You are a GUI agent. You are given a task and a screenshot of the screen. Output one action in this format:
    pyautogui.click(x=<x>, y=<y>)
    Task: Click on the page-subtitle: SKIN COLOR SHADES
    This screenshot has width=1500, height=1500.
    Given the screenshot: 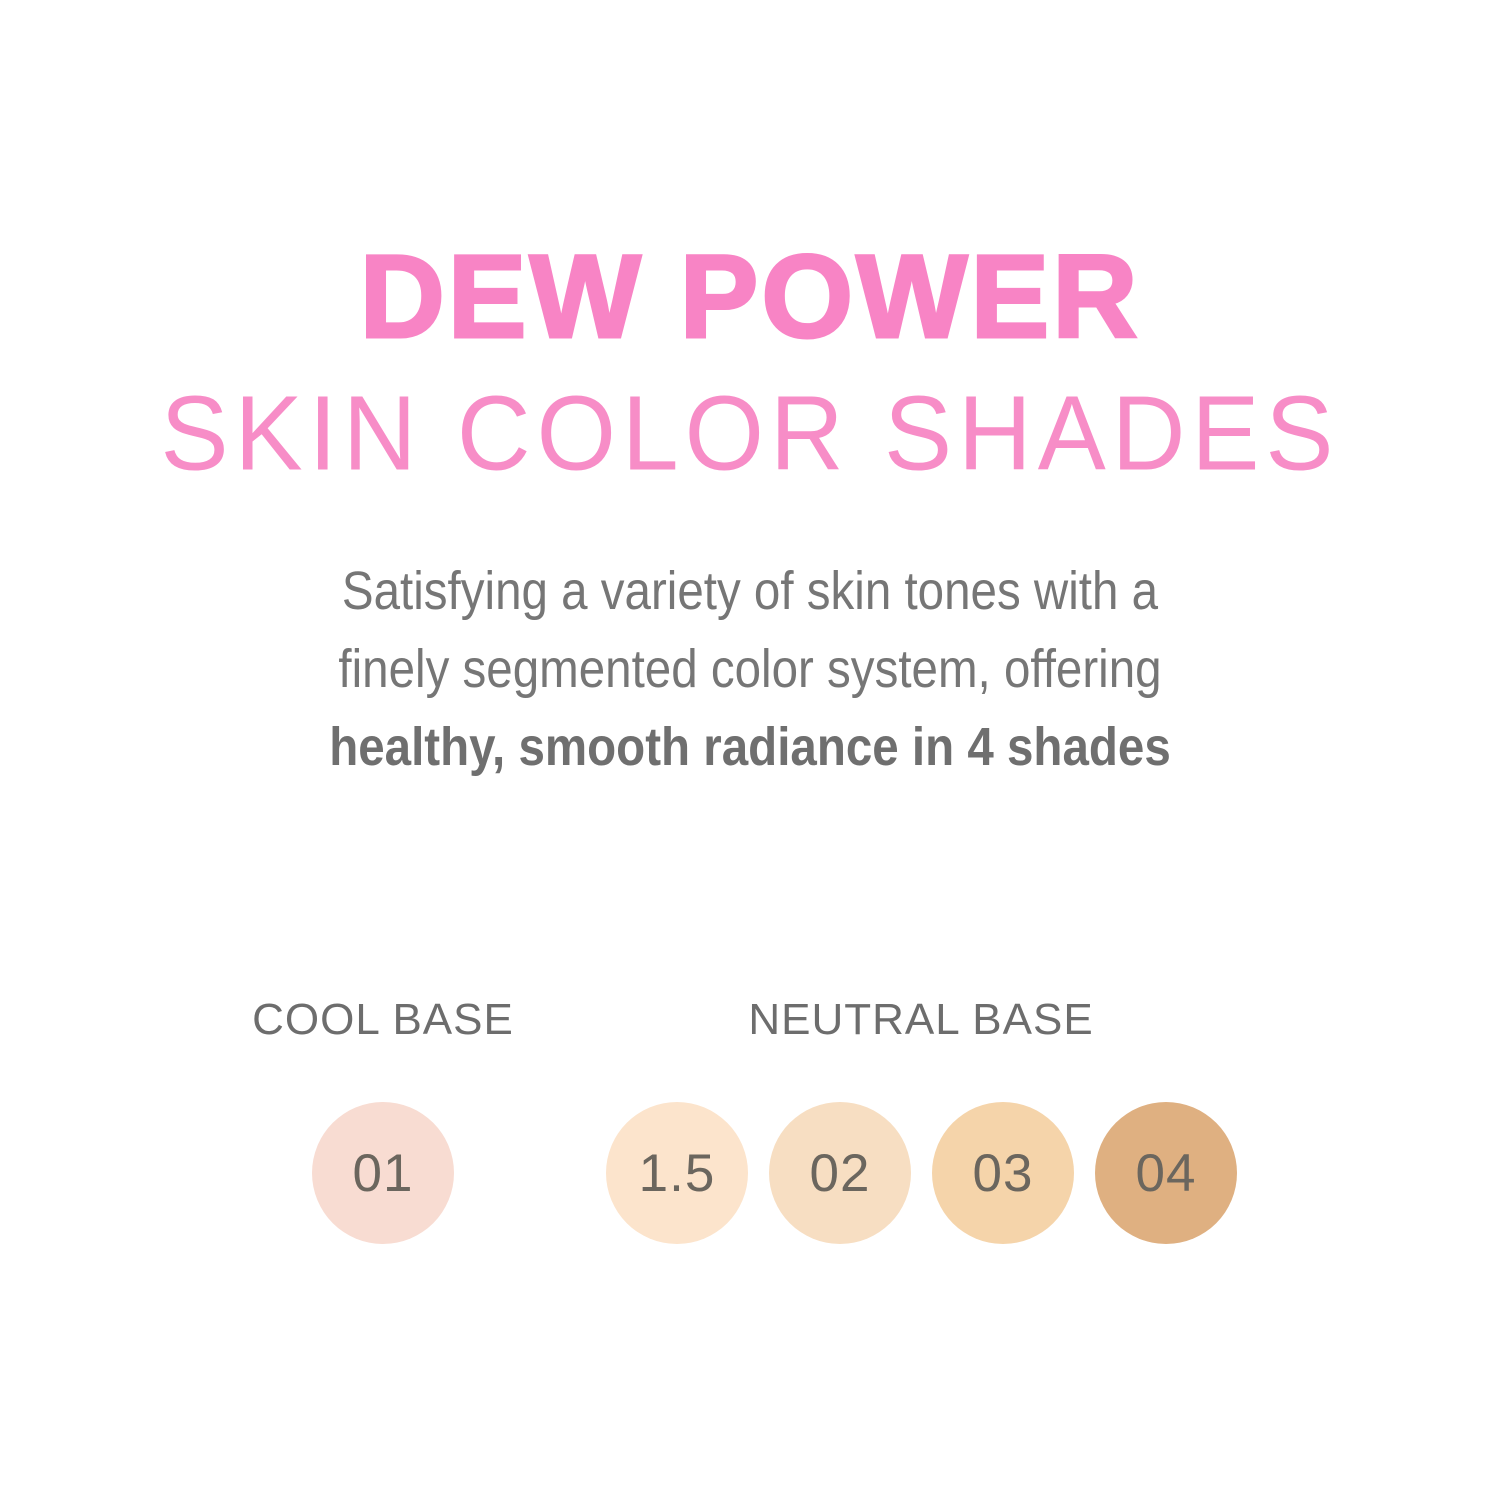 What is the action you would take?
    pyautogui.click(x=750, y=433)
    